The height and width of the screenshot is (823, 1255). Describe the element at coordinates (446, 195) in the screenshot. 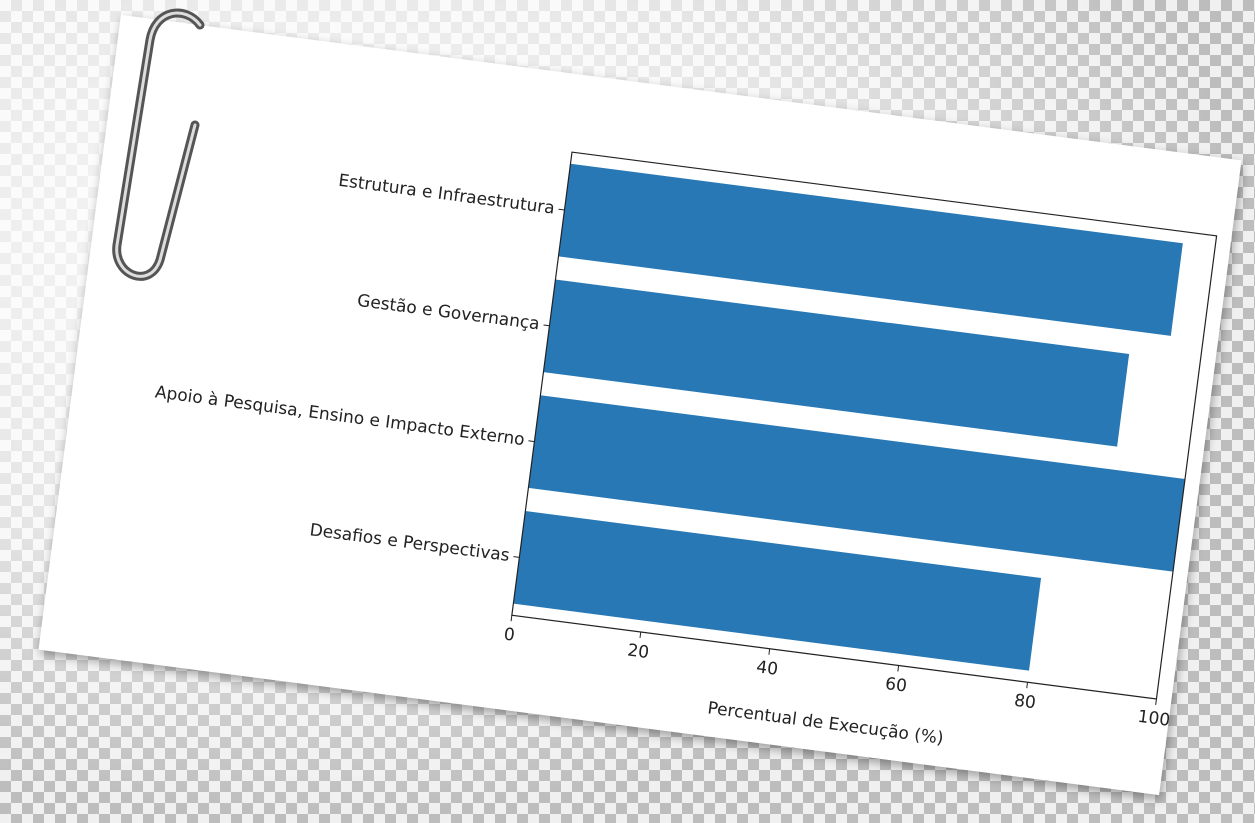

I see `y-tick-label: Estrutura e Infraestrutura` at that location.